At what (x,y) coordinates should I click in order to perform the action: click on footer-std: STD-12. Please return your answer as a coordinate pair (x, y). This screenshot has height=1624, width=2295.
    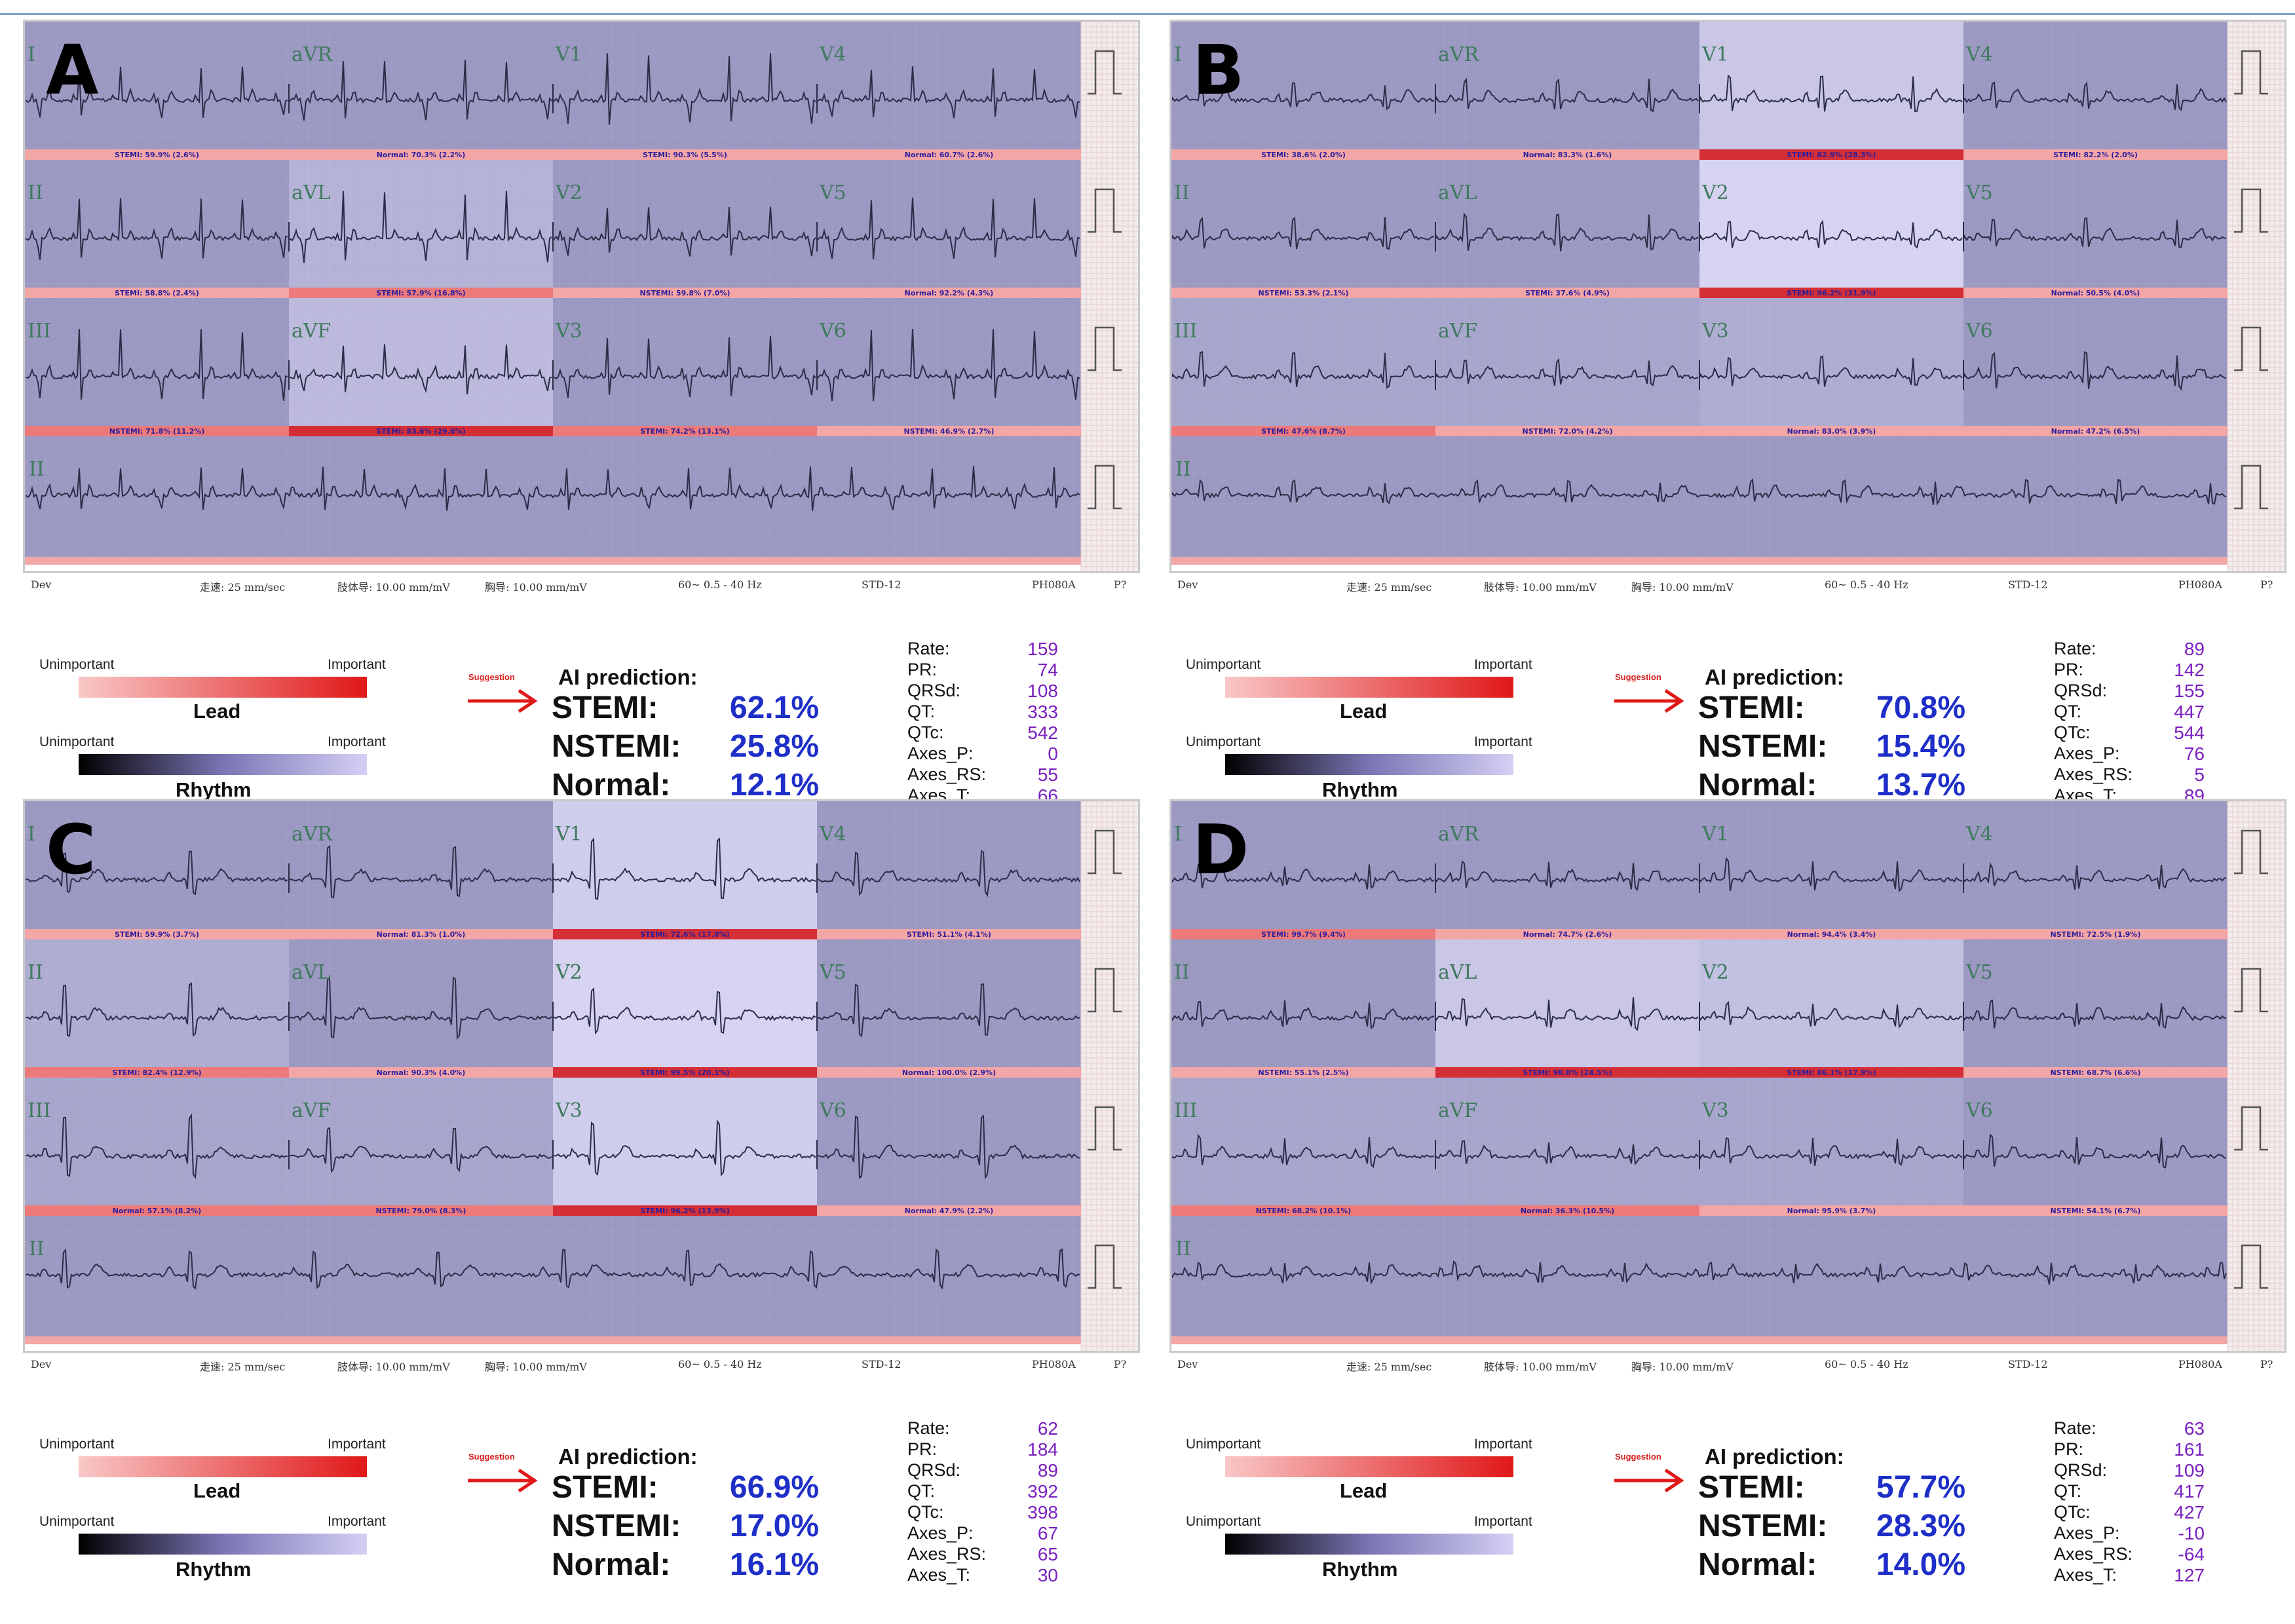
    Looking at the image, I should click on (2028, 1364).